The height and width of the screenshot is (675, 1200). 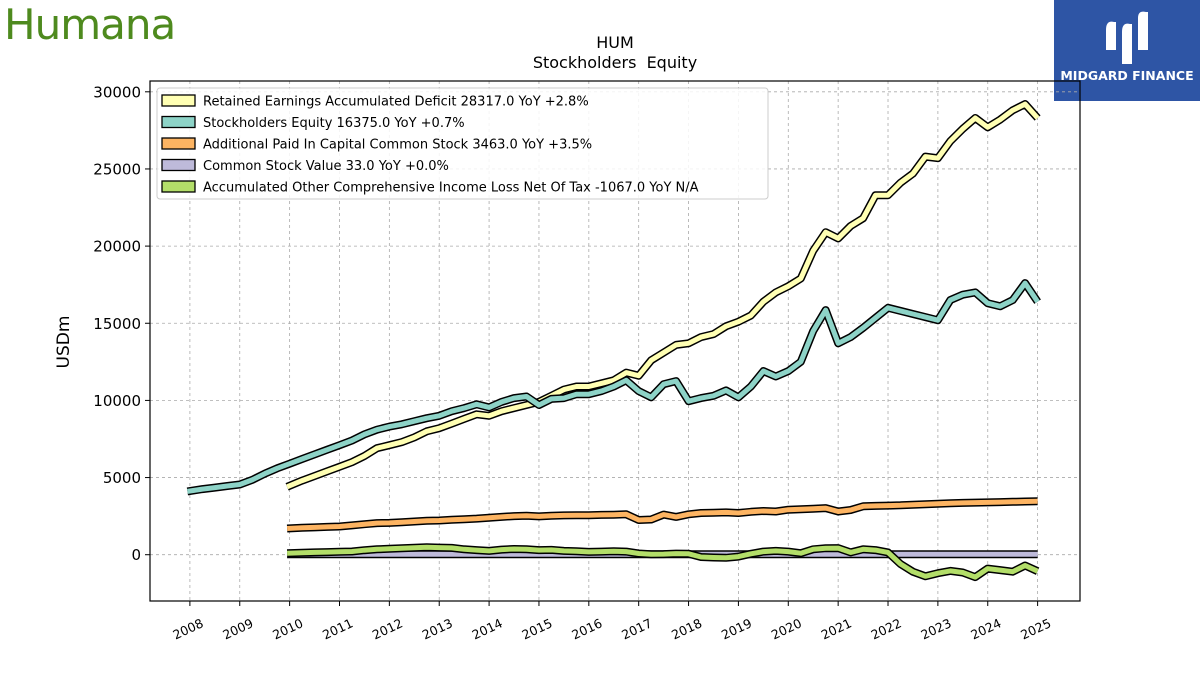 I want to click on x-tick-label: 2009, so click(x=237, y=628).